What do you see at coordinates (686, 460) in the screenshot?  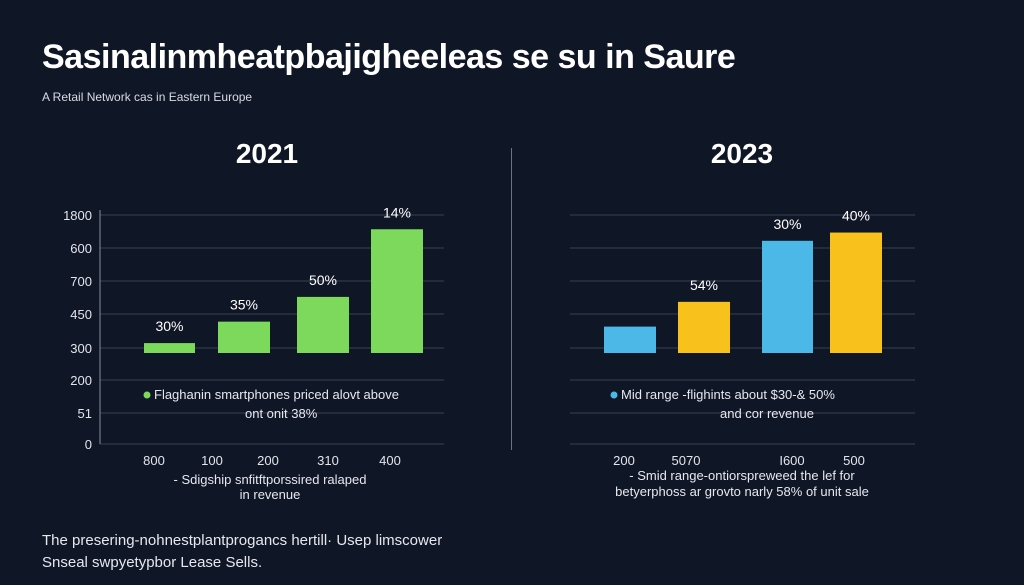 I see `x-tick-label: 5070` at bounding box center [686, 460].